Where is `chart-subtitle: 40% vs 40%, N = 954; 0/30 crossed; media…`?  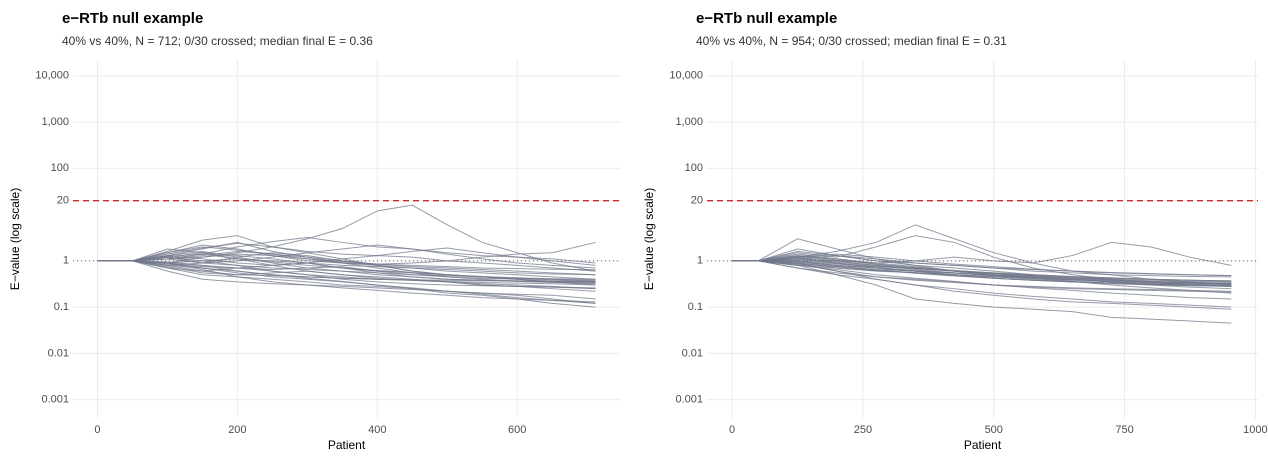
chart-subtitle: 40% vs 40%, N = 954; 0/30 crossed; media… is located at coordinates (851, 41).